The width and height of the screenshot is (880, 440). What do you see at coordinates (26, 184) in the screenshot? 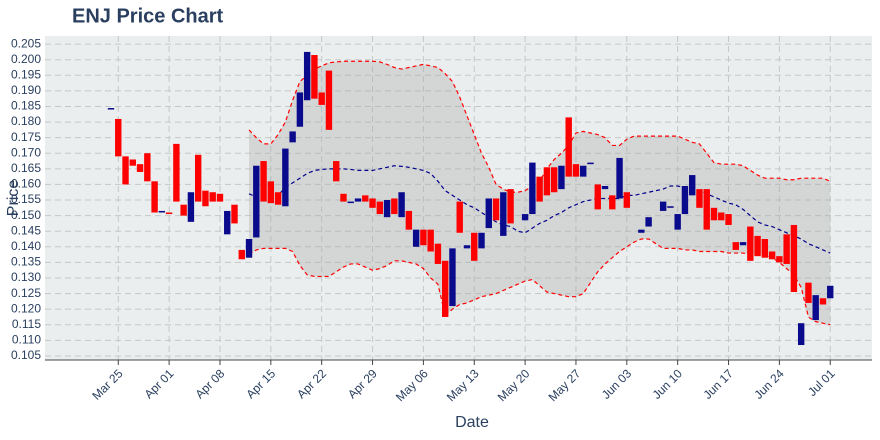
I see `y-tick-label: 0.160` at bounding box center [26, 184].